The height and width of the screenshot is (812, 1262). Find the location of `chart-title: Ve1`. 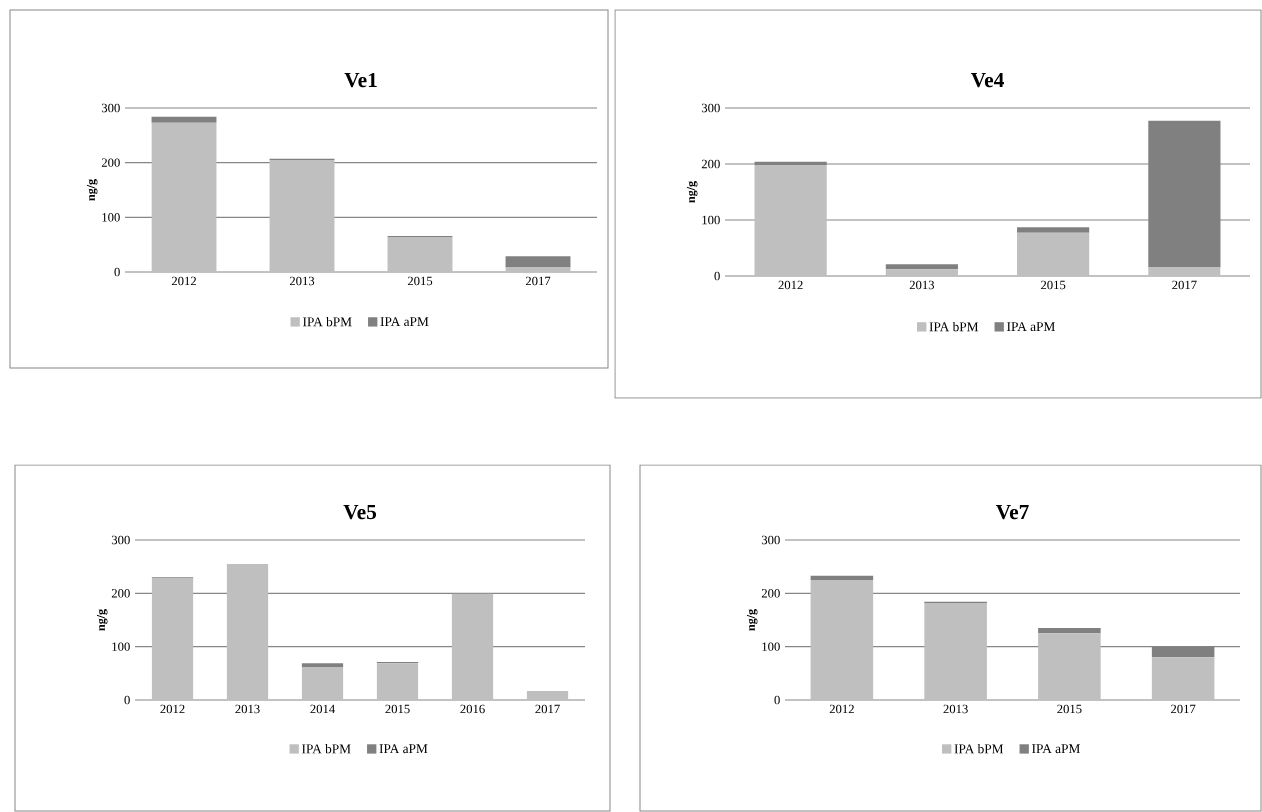

chart-title: Ve1 is located at coordinates (360, 80).